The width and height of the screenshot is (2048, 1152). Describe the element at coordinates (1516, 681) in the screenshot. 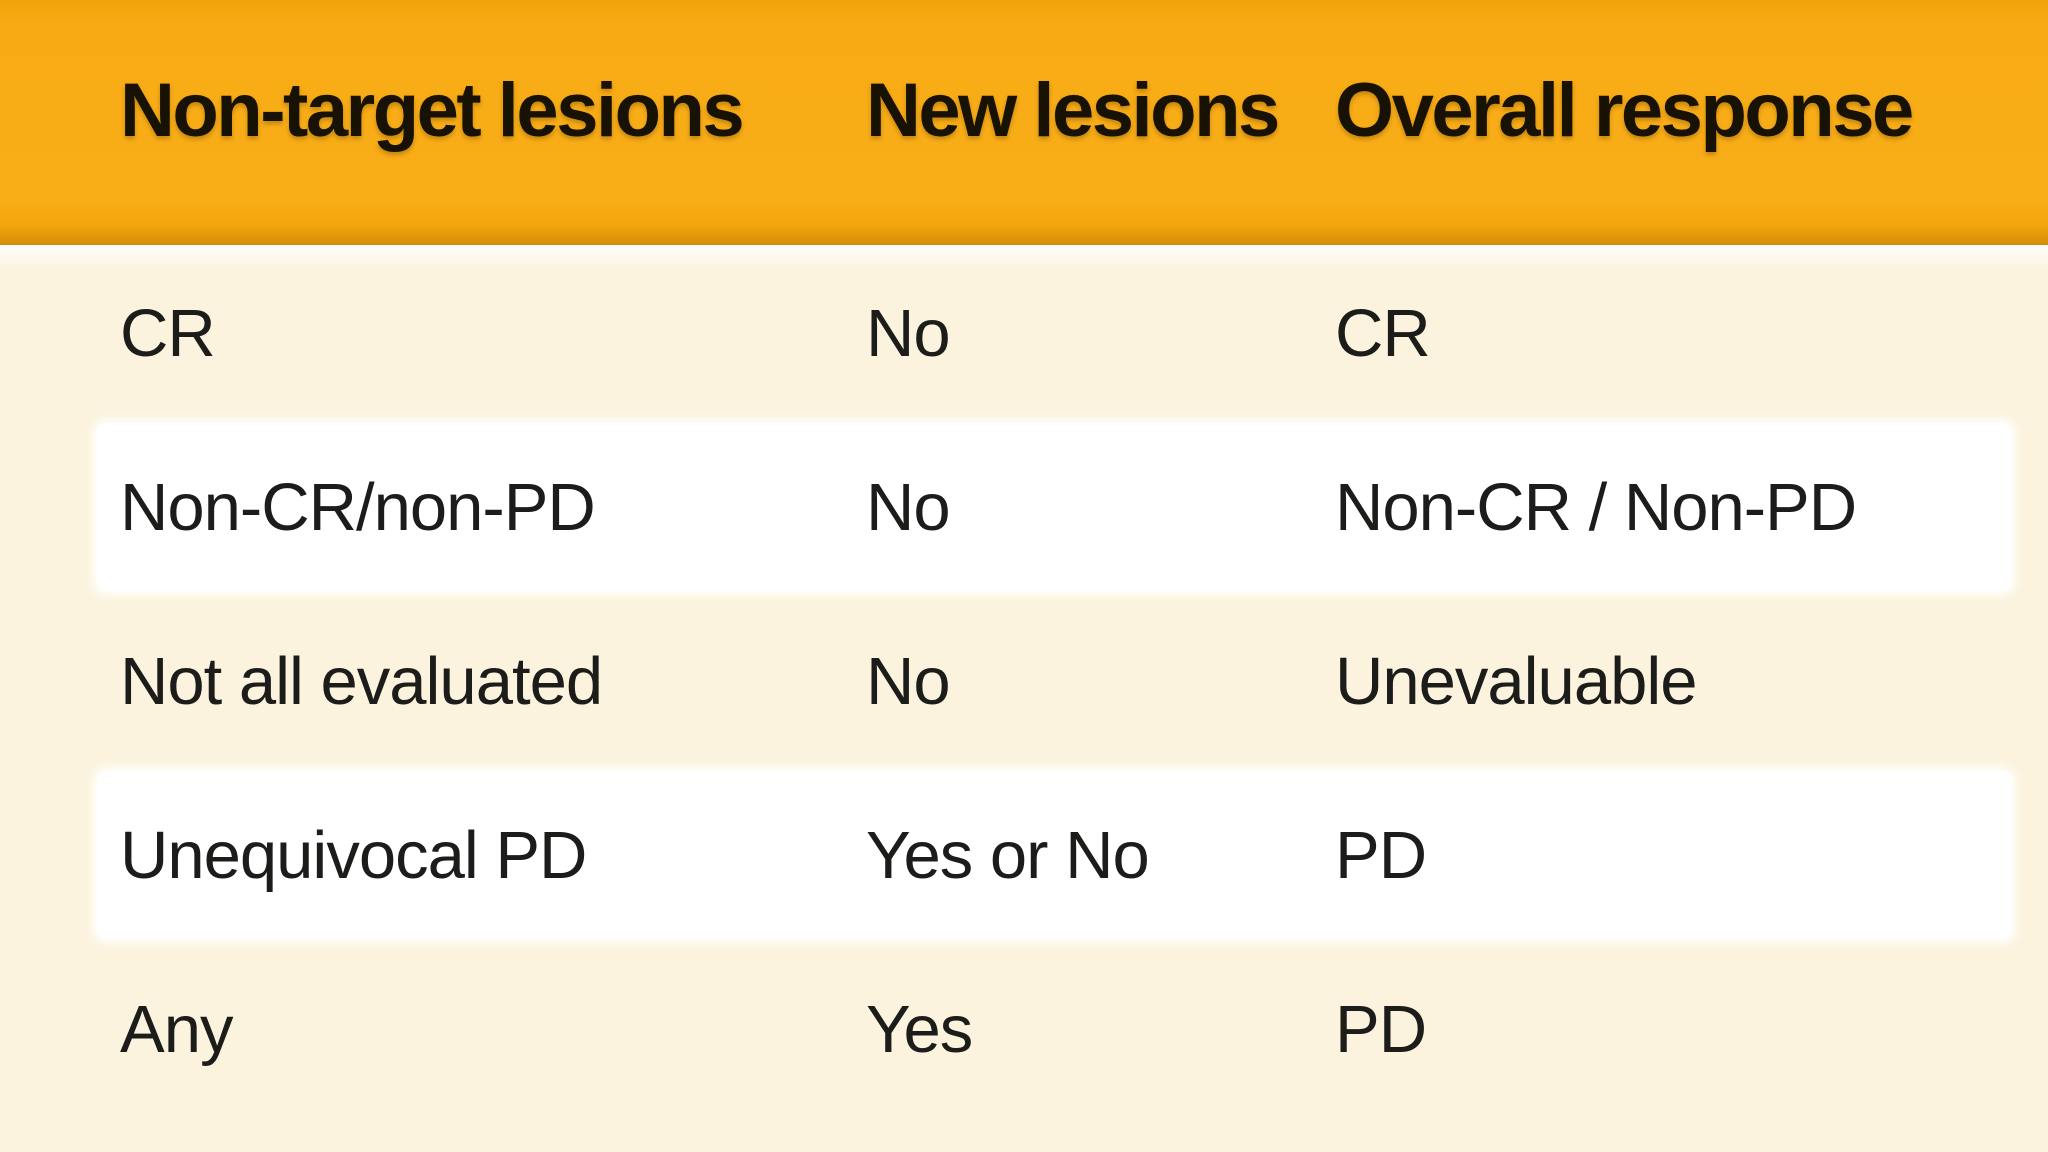

I see `cell-overall-response: Unevaluable` at that location.